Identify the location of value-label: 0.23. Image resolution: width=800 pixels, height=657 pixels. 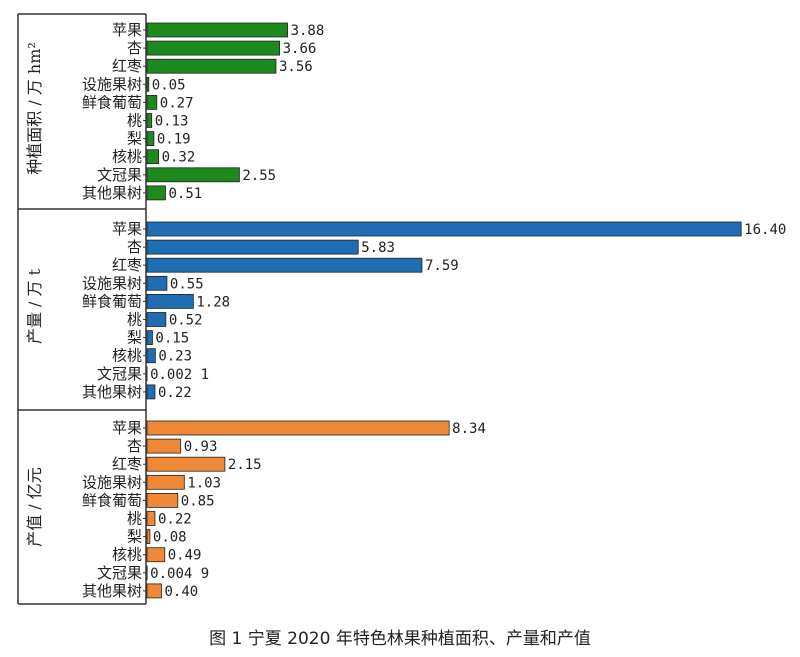
(175, 357).